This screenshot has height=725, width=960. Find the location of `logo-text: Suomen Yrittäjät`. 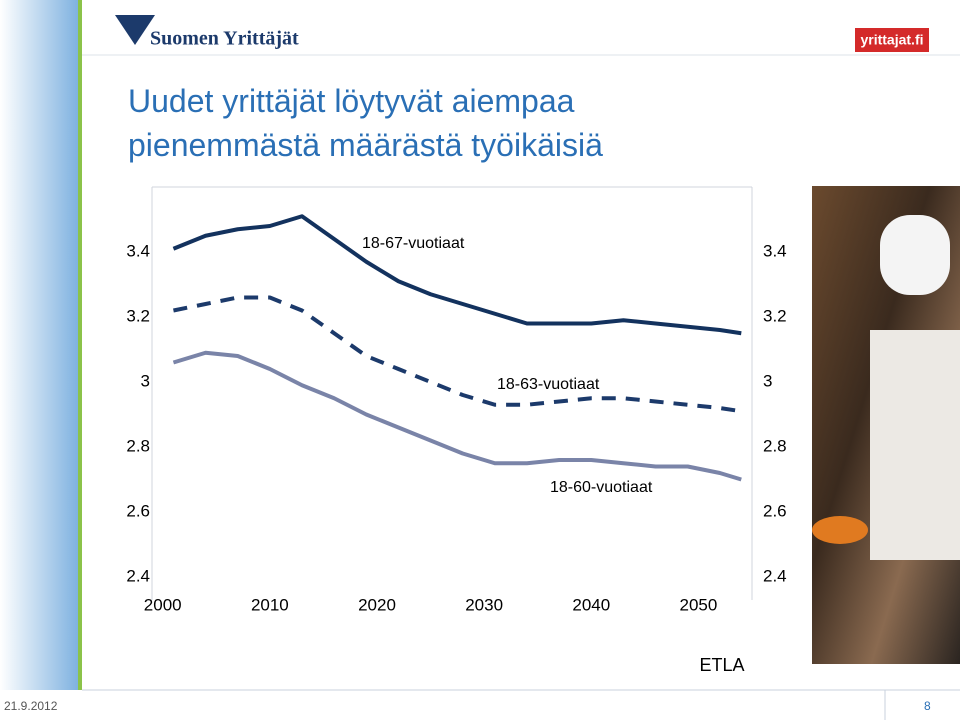

logo-text: Suomen Yrittäjät is located at coordinates (224, 39).